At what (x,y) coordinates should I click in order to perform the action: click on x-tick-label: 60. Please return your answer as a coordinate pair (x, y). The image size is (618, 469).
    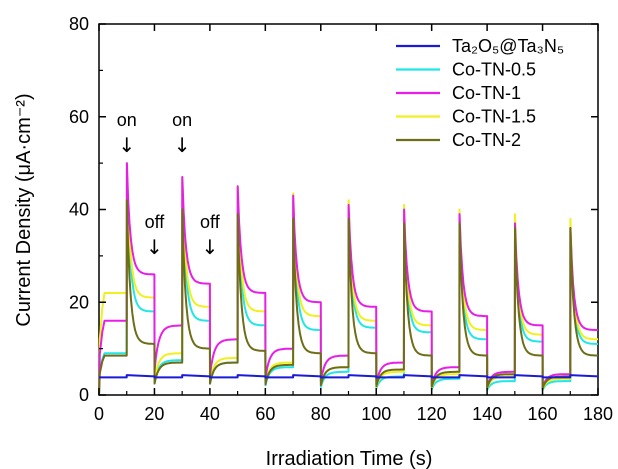
    Looking at the image, I should click on (265, 414).